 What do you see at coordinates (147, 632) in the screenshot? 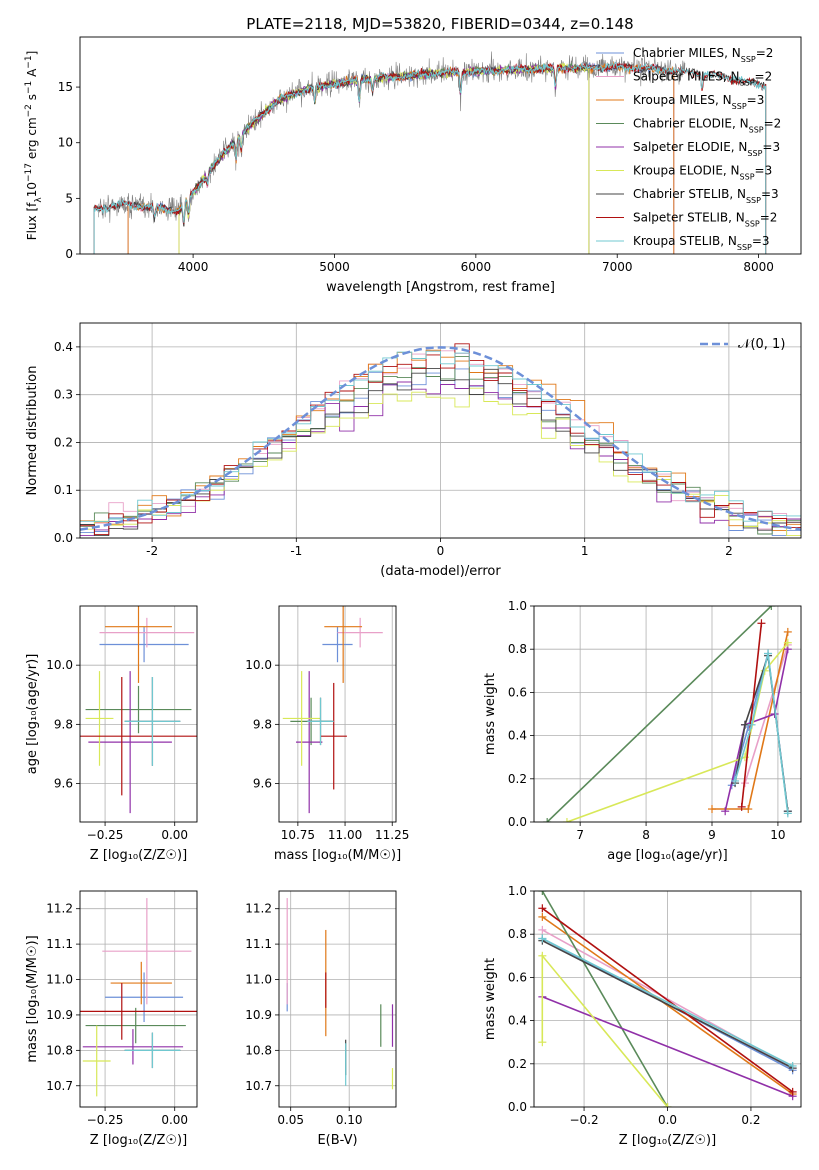
I see `errorbar-salpeter-miles` at bounding box center [147, 632].